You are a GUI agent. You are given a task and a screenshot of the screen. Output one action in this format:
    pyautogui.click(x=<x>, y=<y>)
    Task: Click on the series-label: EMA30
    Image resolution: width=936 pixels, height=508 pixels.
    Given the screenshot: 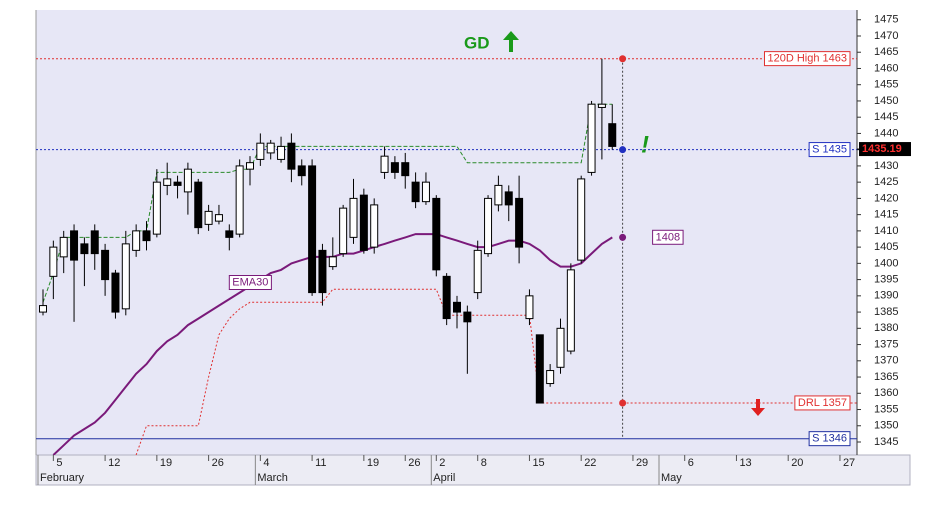 What is the action you would take?
    pyautogui.click(x=250, y=283)
    